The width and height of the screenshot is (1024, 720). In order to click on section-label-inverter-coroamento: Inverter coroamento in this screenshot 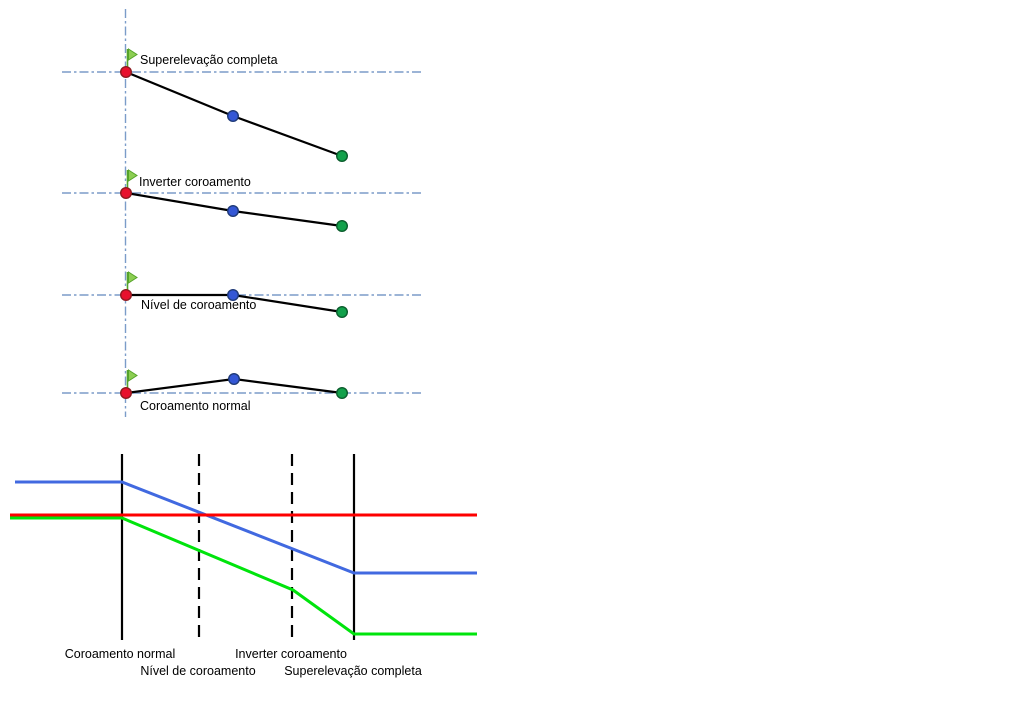, I will do `click(195, 182)`.